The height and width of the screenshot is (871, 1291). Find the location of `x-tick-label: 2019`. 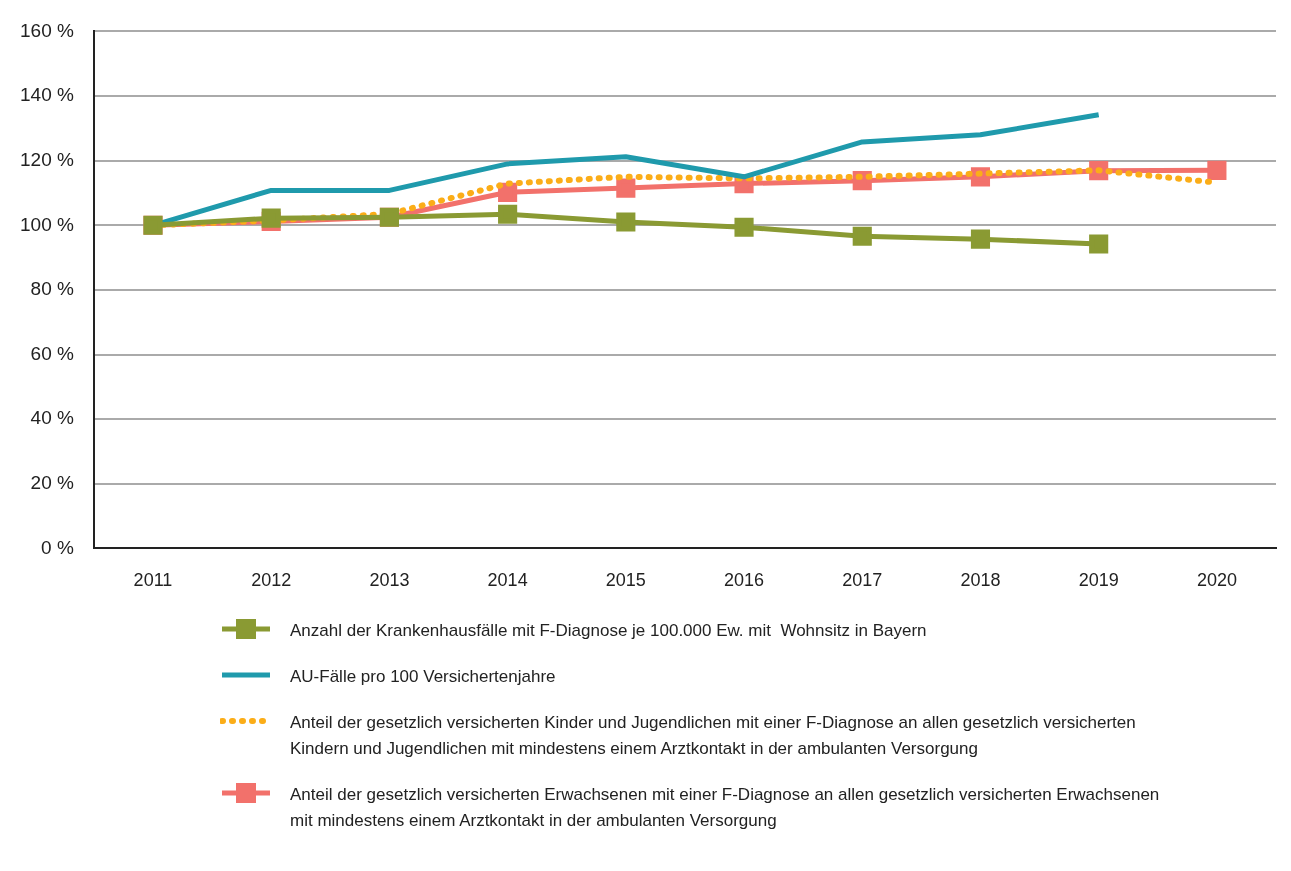

x-tick-label: 2019 is located at coordinates (1098, 580).